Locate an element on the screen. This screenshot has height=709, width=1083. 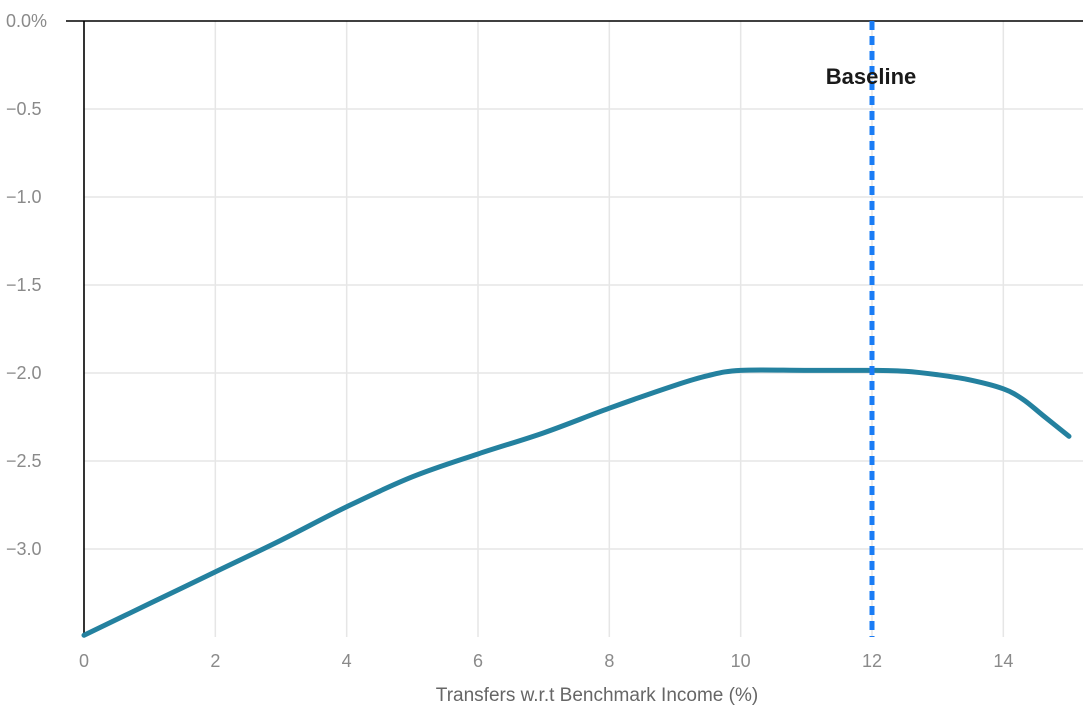
x-tick-label: 12 is located at coordinates (872, 661).